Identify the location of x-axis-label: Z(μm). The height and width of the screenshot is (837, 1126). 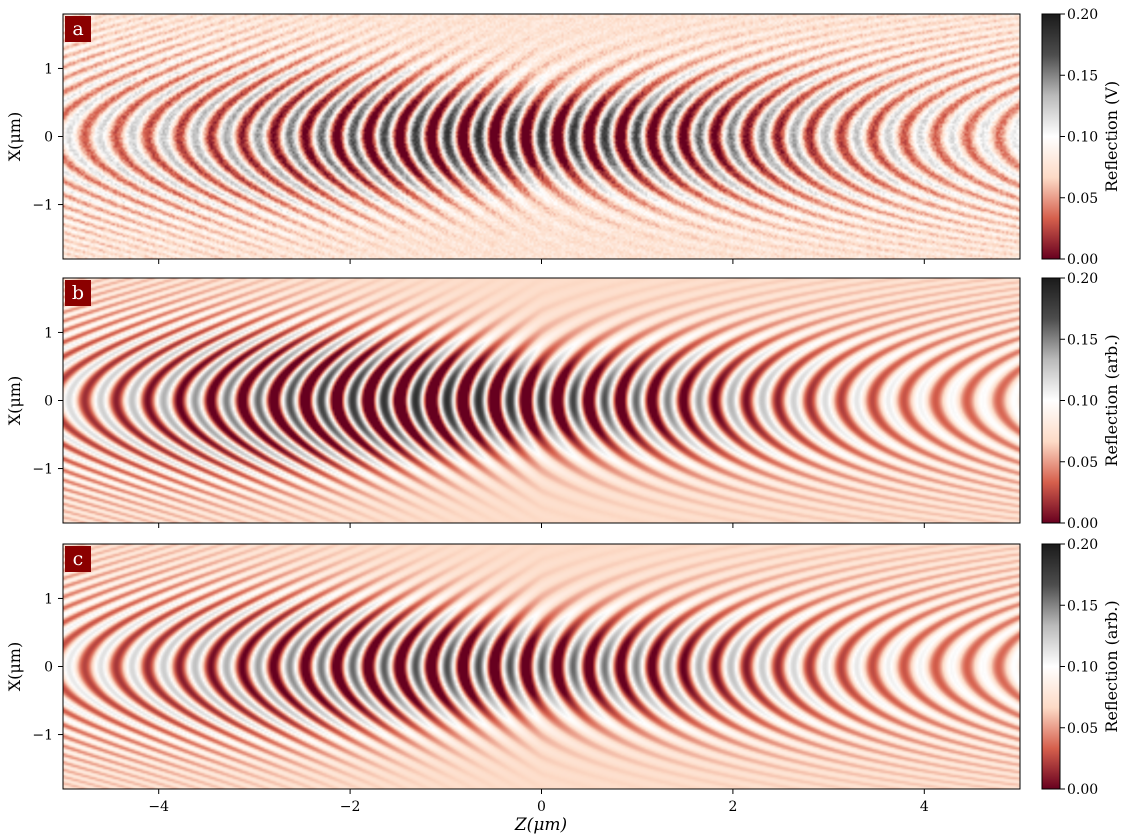
(540, 825).